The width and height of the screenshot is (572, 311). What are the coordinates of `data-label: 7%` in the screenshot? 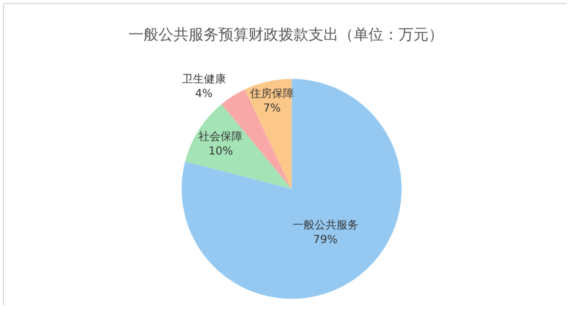 It's located at (272, 107).